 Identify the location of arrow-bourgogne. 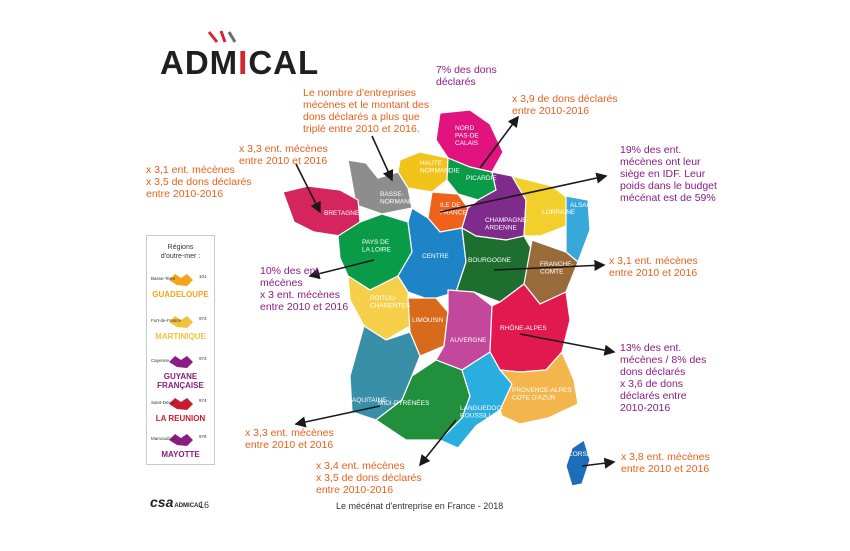
(549, 265).